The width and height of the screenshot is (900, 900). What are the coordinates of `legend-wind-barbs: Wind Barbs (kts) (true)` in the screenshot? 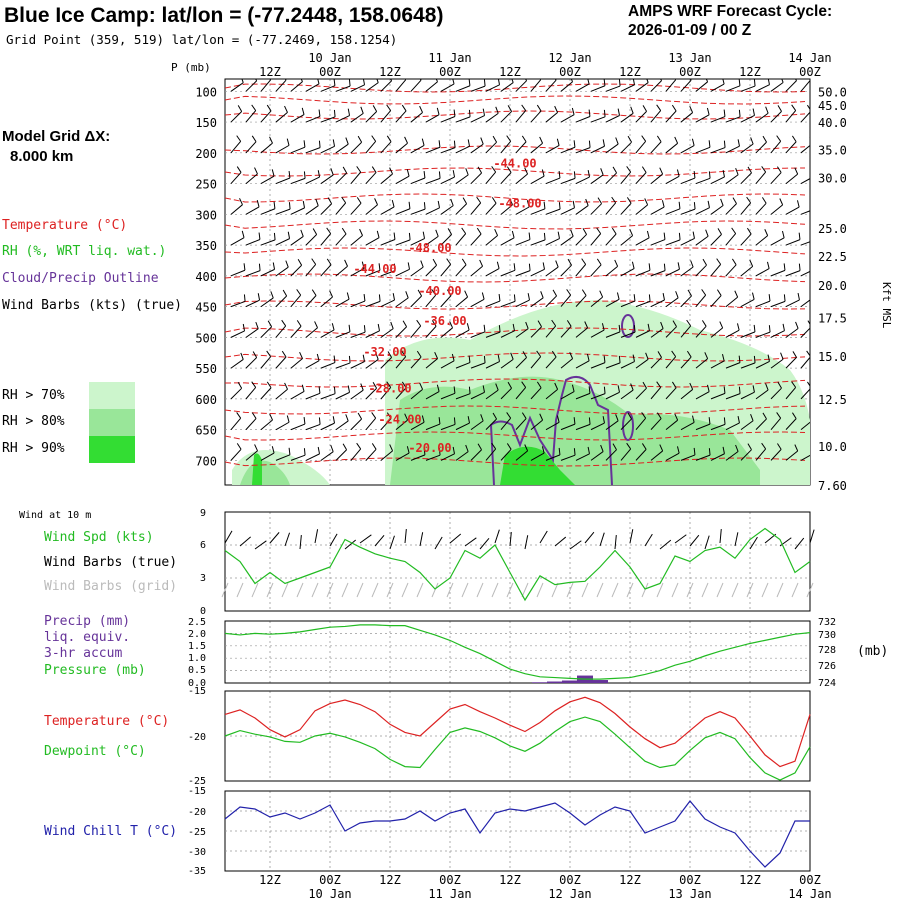 It's located at (92, 305).